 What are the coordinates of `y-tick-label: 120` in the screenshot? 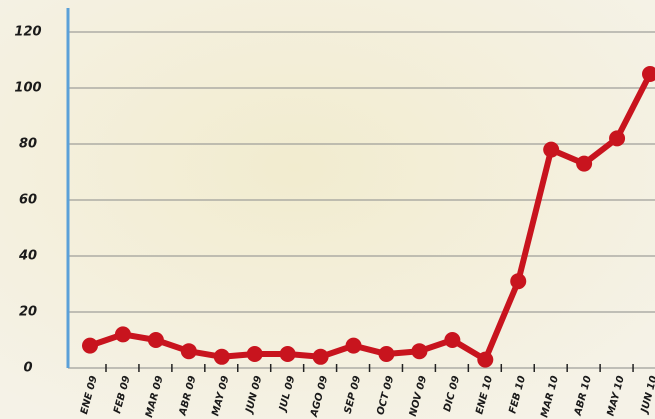 It's located at (27, 32).